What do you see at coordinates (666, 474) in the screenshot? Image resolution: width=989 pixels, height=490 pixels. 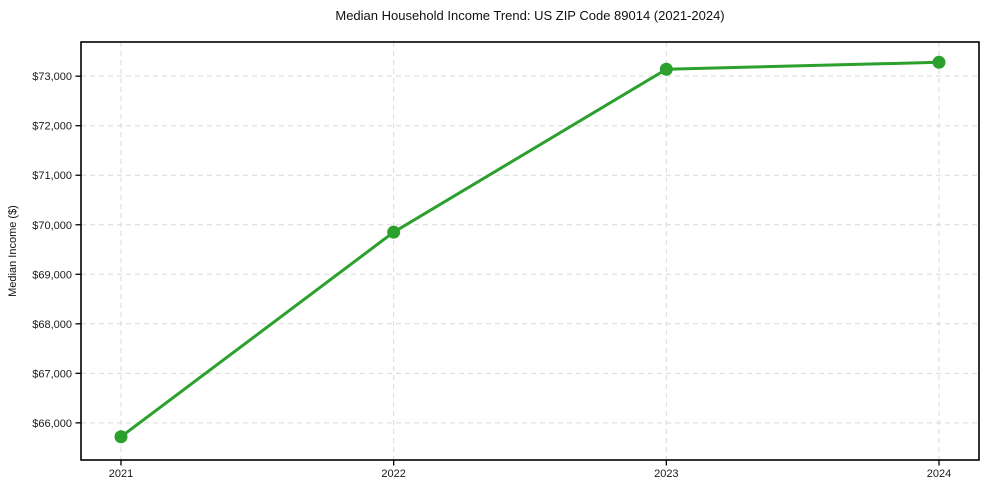 I see `x-tick-label: 2023` at bounding box center [666, 474].